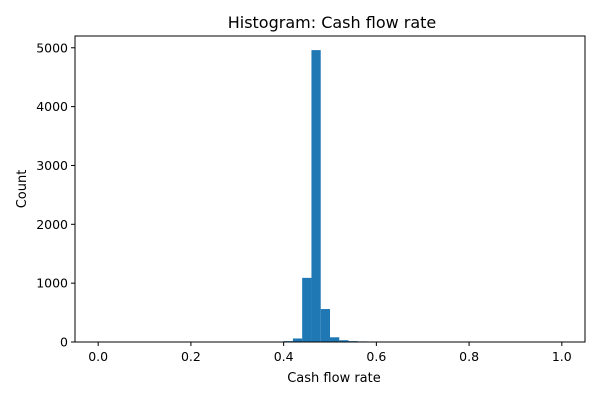 This screenshot has width=600, height=400. Describe the element at coordinates (52, 106) in the screenshot. I see `y-tick-label: 4000` at that location.